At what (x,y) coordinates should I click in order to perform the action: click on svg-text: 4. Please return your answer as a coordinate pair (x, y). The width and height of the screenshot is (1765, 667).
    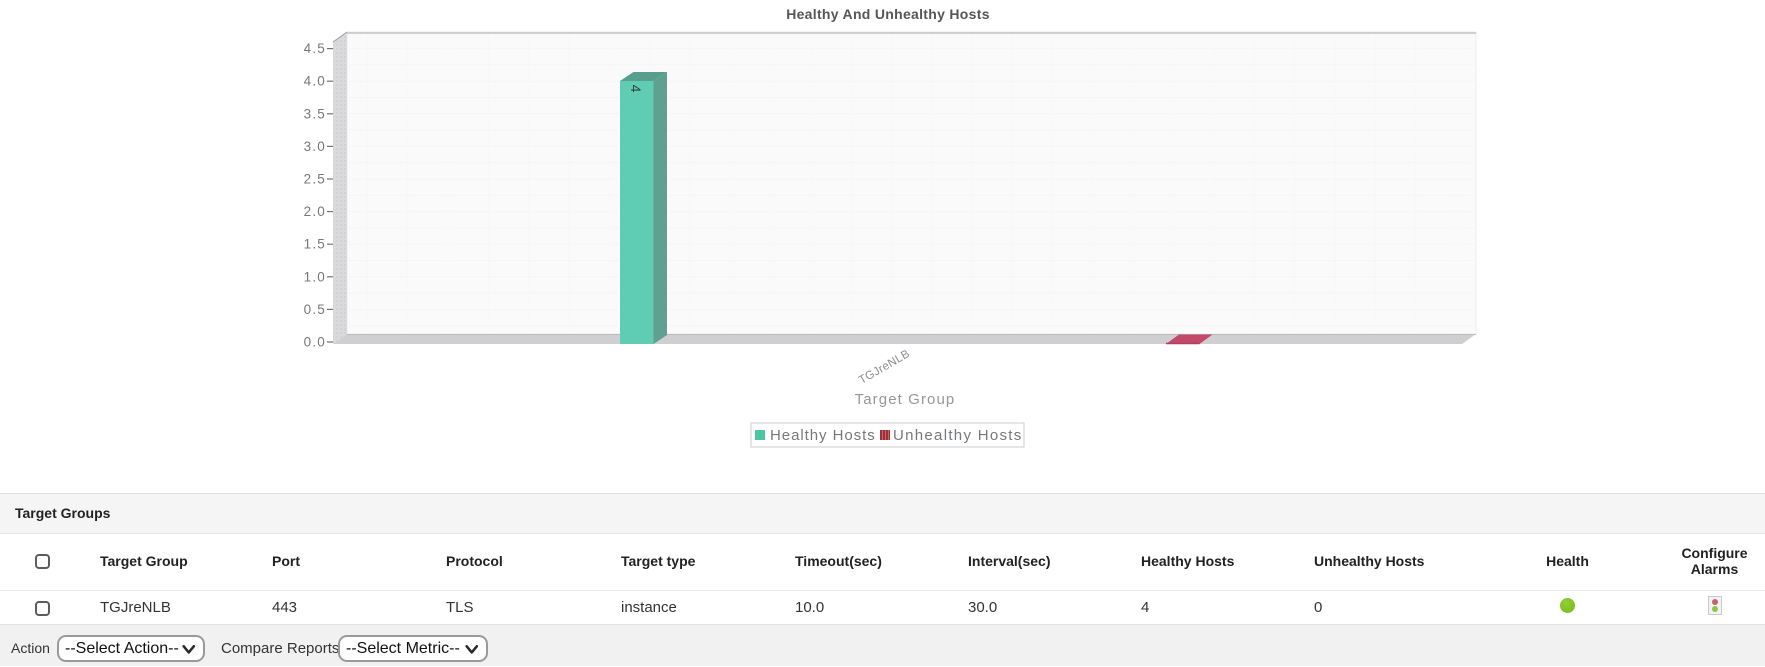
    Looking at the image, I should click on (636, 89).